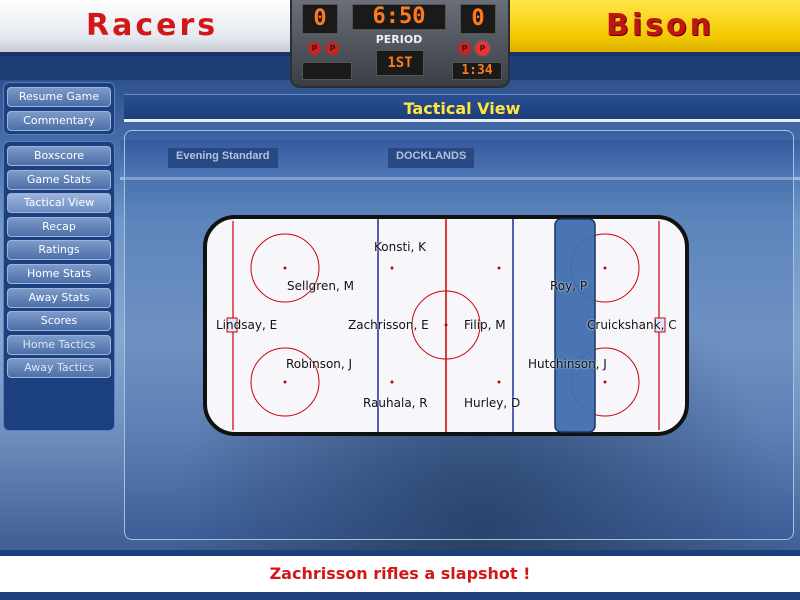  What do you see at coordinates (660, 325) in the screenshot?
I see `away-goal` at bounding box center [660, 325].